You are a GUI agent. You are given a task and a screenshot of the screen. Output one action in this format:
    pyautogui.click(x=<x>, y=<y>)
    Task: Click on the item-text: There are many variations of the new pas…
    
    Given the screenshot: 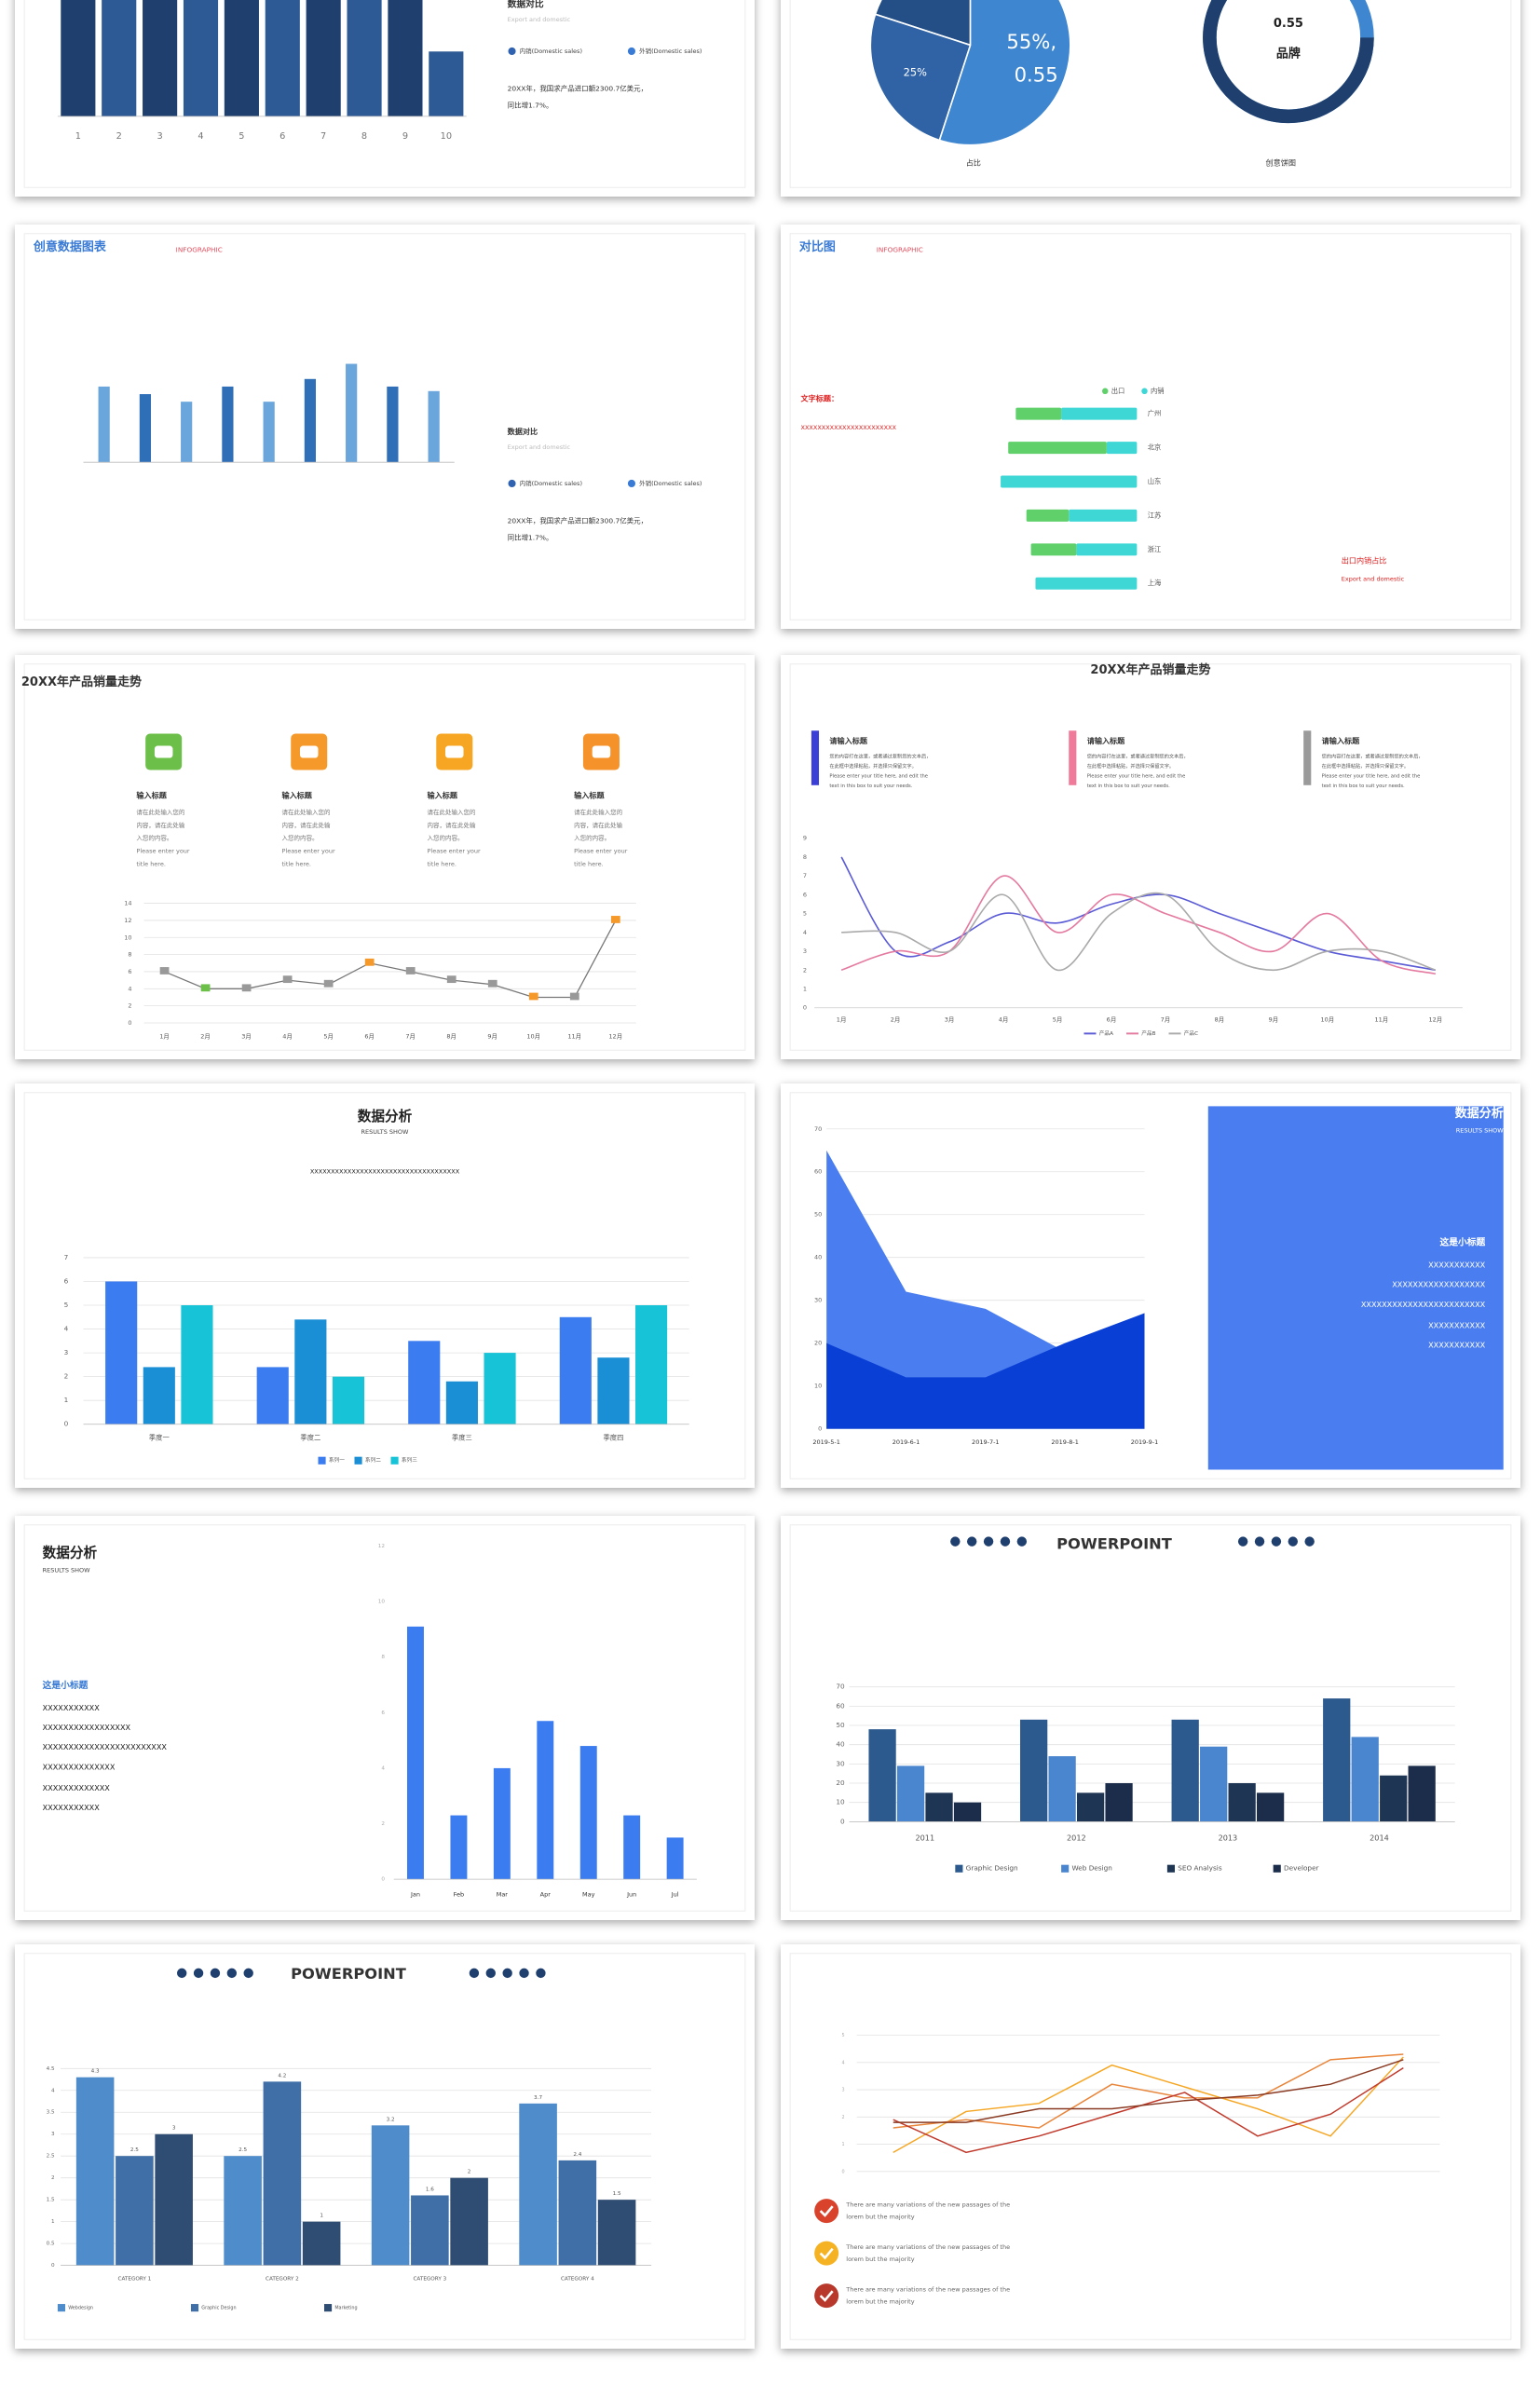 What is the action you would take?
    pyautogui.click(x=927, y=2247)
    